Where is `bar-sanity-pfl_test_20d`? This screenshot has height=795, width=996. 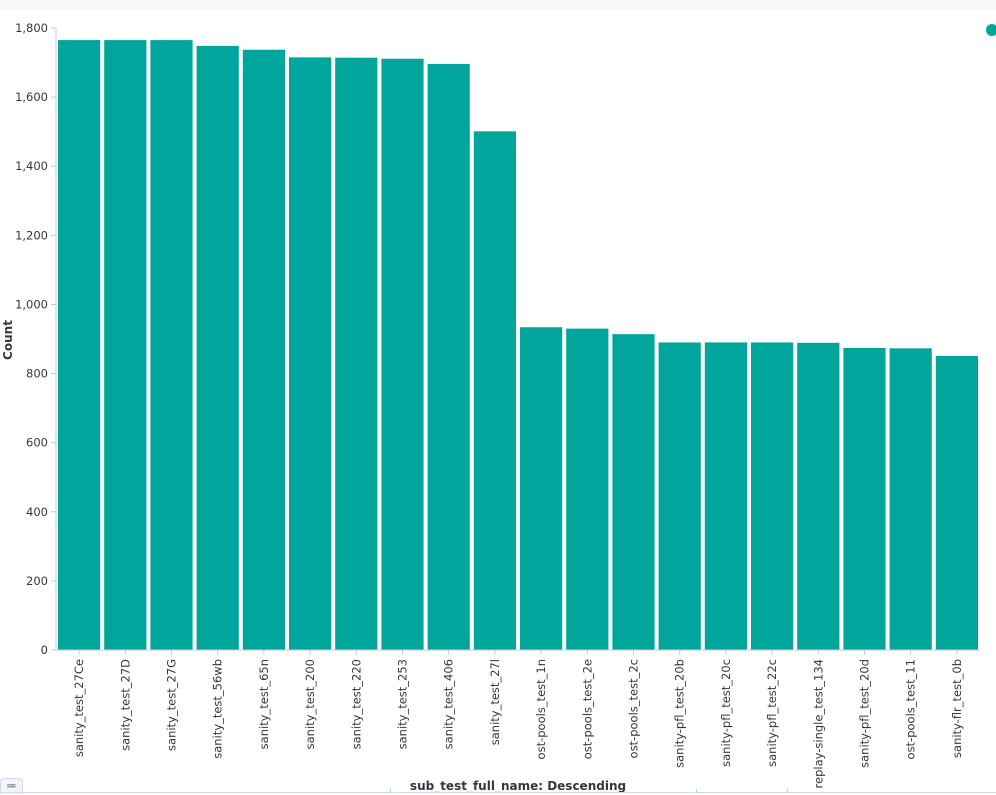 bar-sanity-pfl_test_20d is located at coordinates (864, 498).